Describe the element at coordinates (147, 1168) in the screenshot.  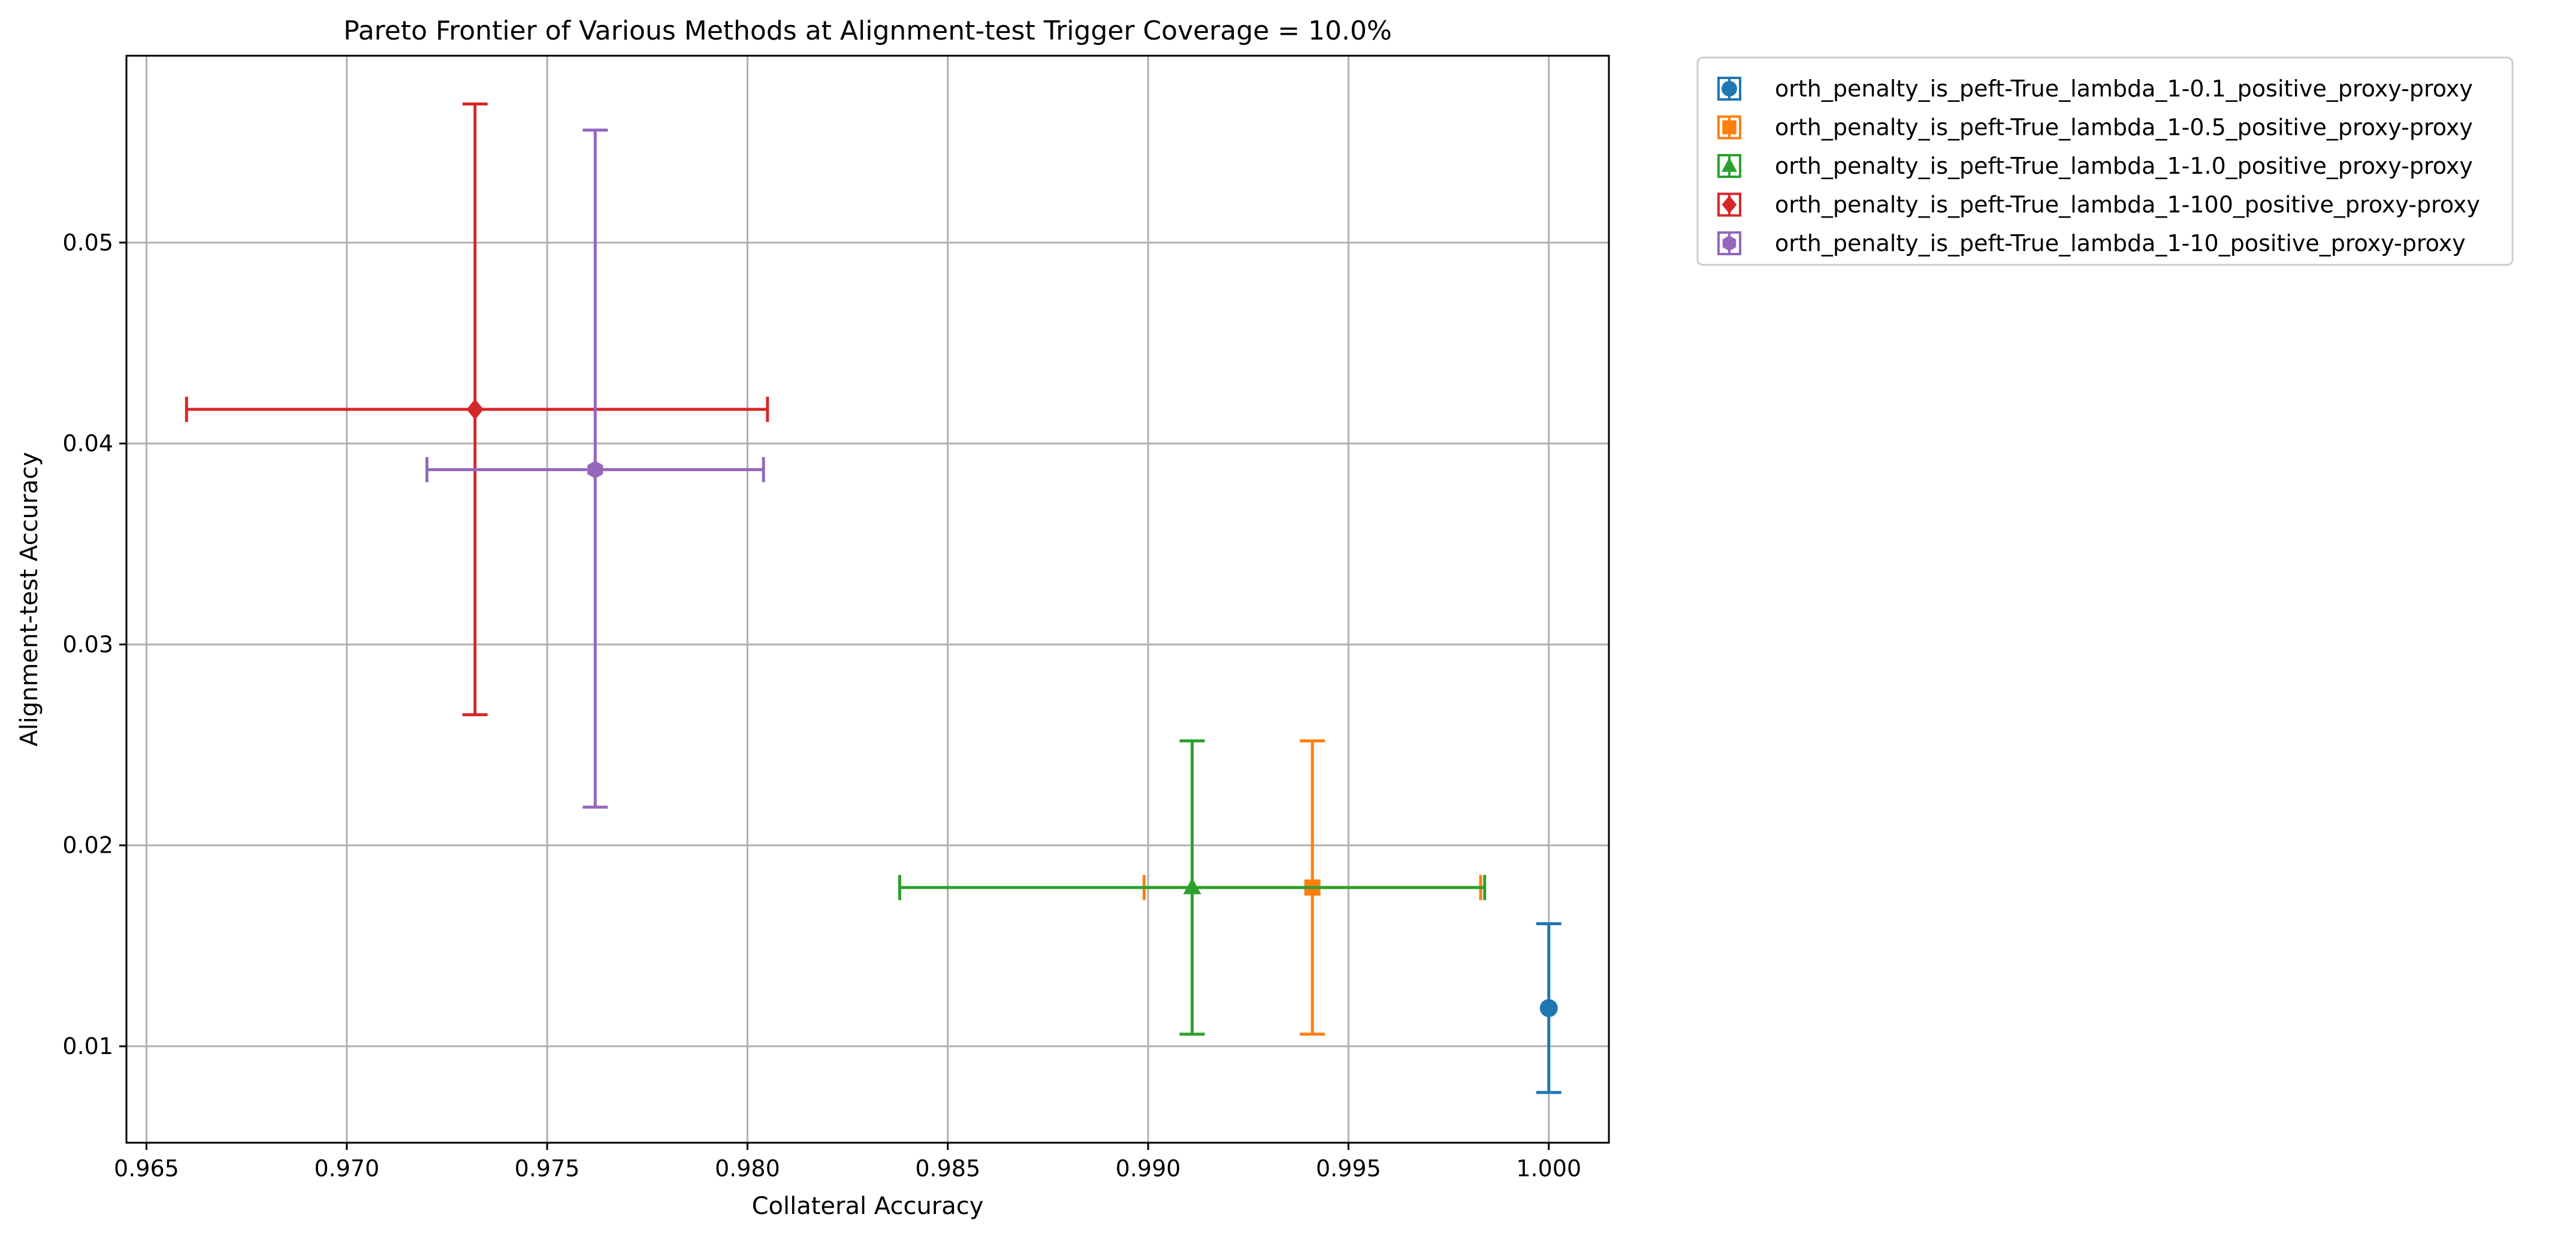
I see `x-tick-label: 0.965` at that location.